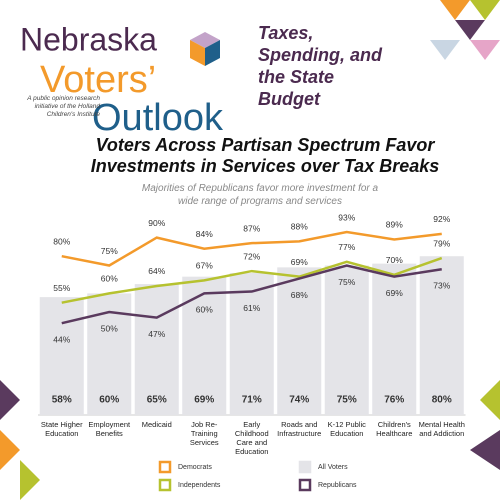 This screenshot has width=500, height=500. What do you see at coordinates (195, 467) in the screenshot?
I see `legend-label: Democrats` at bounding box center [195, 467].